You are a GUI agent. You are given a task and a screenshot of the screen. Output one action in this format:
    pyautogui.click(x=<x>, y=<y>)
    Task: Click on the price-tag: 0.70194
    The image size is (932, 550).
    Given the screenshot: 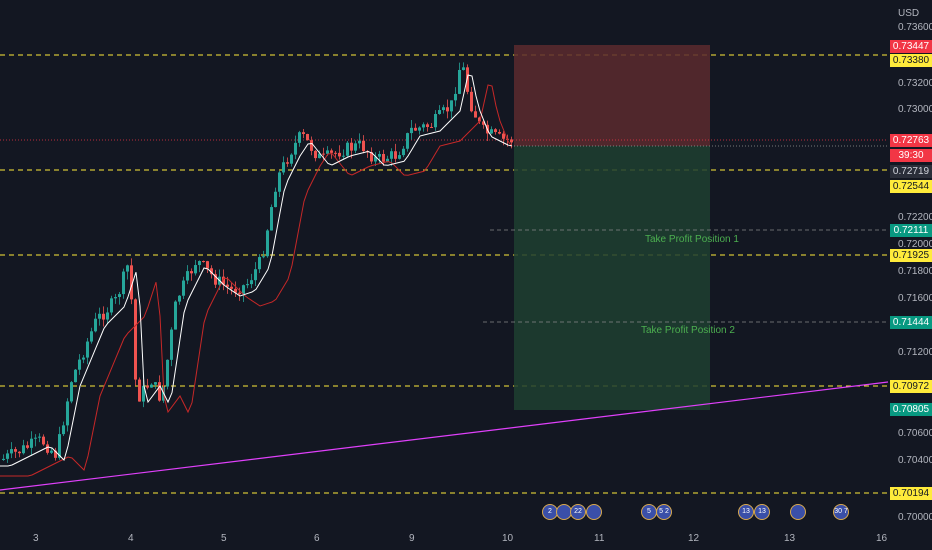 What is the action you would take?
    pyautogui.click(x=911, y=493)
    